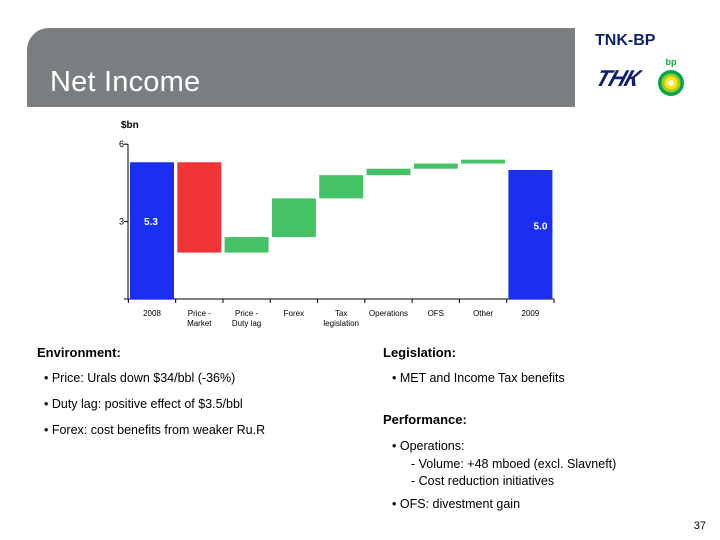 Image resolution: width=720 pixels, height=540 pixels. I want to click on logo-wordmark: TNK-BP, so click(625, 40).